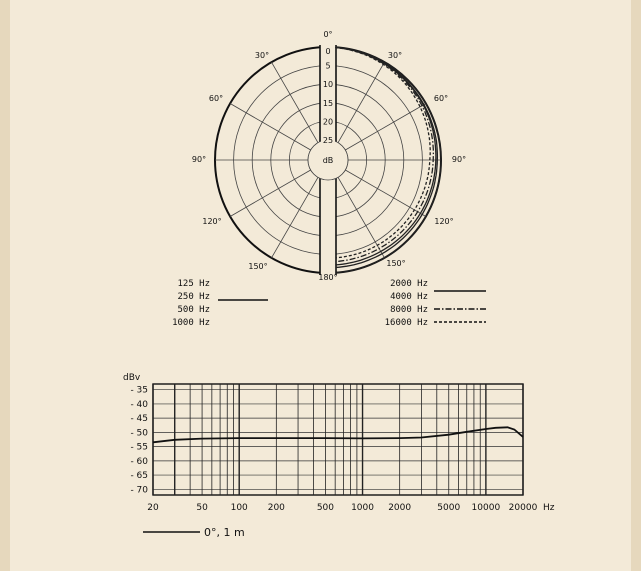 Image resolution: width=641 pixels, height=571 pixels. What do you see at coordinates (409, 284) in the screenshot?
I see `polar-legend-label: 2000 Hz` at bounding box center [409, 284].